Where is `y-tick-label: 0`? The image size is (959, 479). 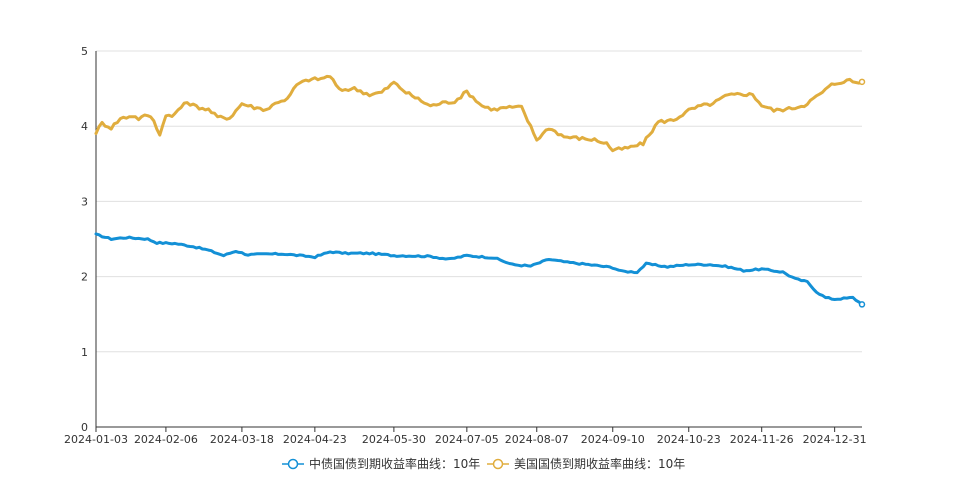
y-tick-label: 0 is located at coordinates (84, 427).